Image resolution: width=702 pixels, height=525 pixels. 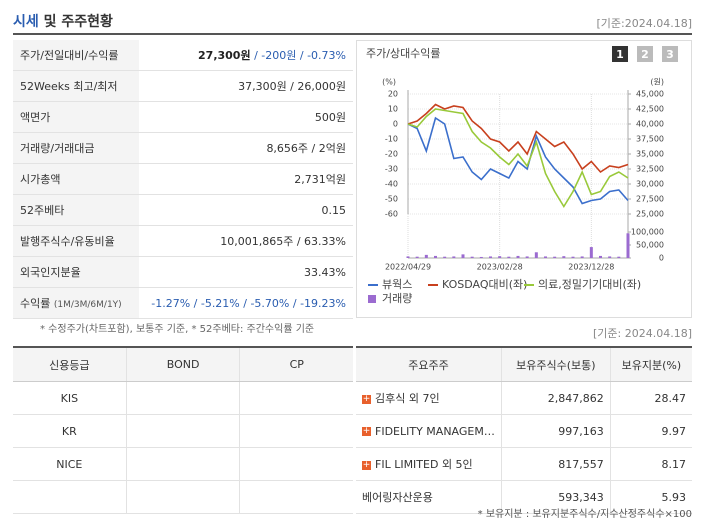 I want to click on y-tick-label: -20, so click(x=391, y=154).